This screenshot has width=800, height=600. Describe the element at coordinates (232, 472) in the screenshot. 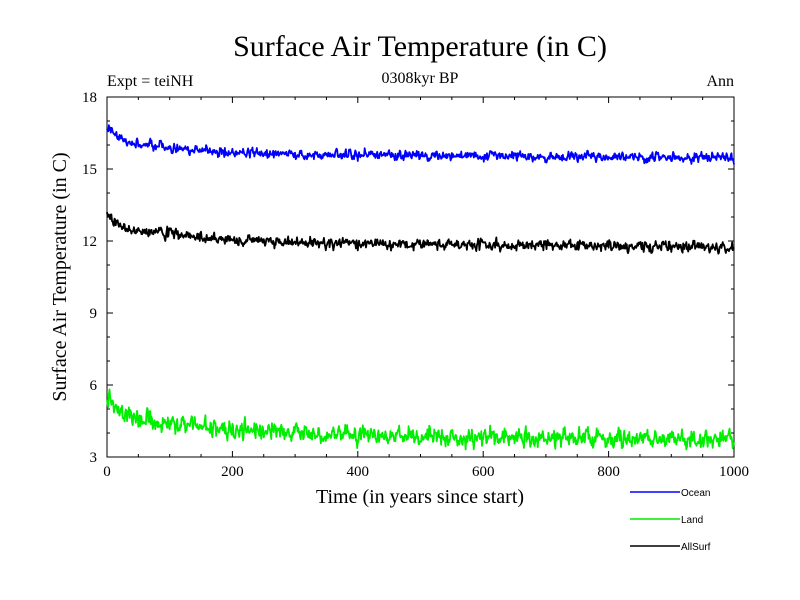

I see `x-tick-label: 200` at that location.